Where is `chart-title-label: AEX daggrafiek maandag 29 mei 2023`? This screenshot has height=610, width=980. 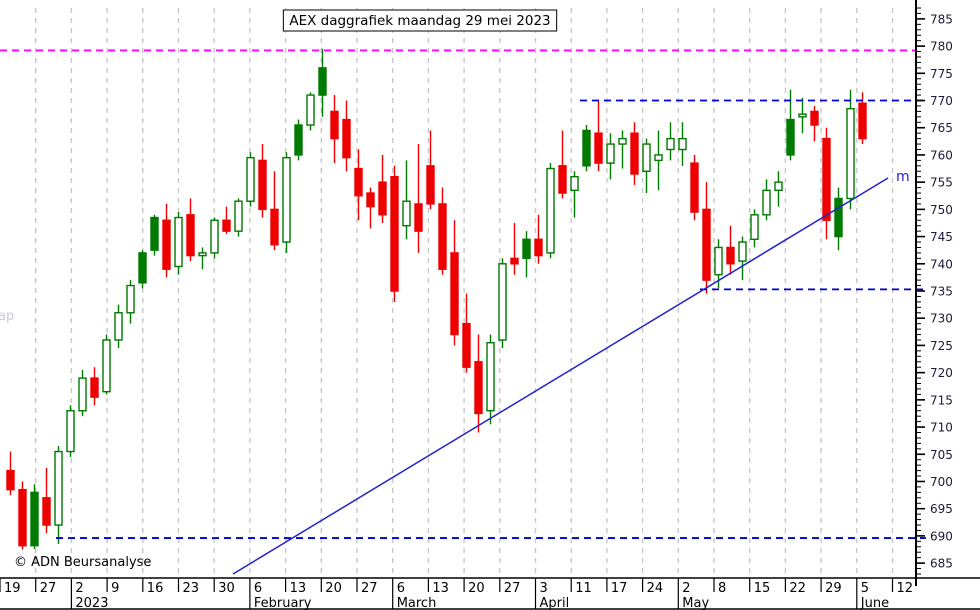 chart-title-label: AEX daggrafiek maandag 29 mei 2023 is located at coordinates (419, 21).